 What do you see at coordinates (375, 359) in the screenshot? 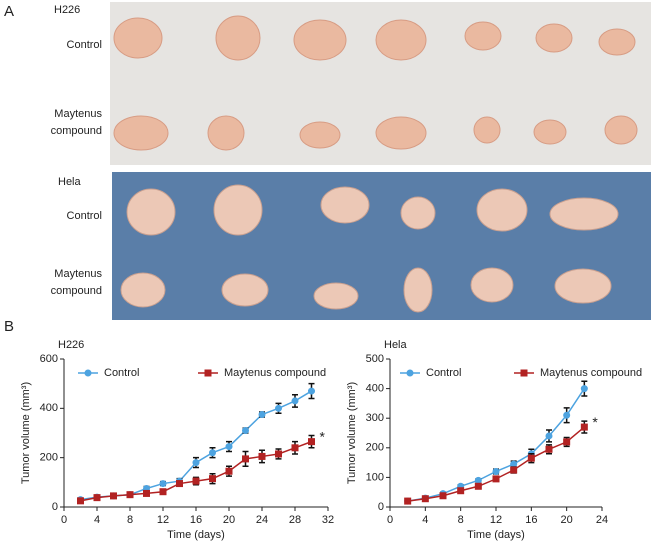
I see `y-tick-label: 500` at bounding box center [375, 359].